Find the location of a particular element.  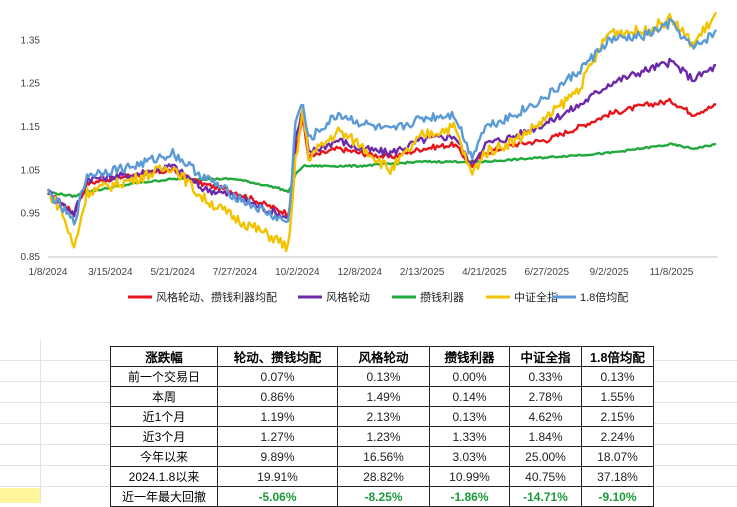

value-cell: 0.07% is located at coordinates (277, 376).